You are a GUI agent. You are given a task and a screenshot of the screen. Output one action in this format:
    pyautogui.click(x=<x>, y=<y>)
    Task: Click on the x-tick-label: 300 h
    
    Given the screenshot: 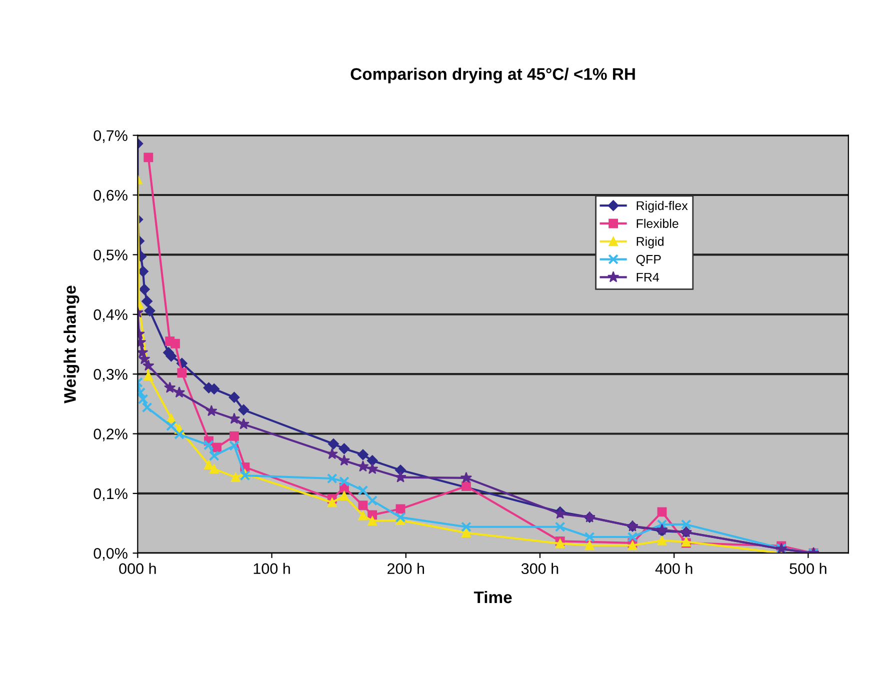 What is the action you would take?
    pyautogui.click(x=539, y=568)
    